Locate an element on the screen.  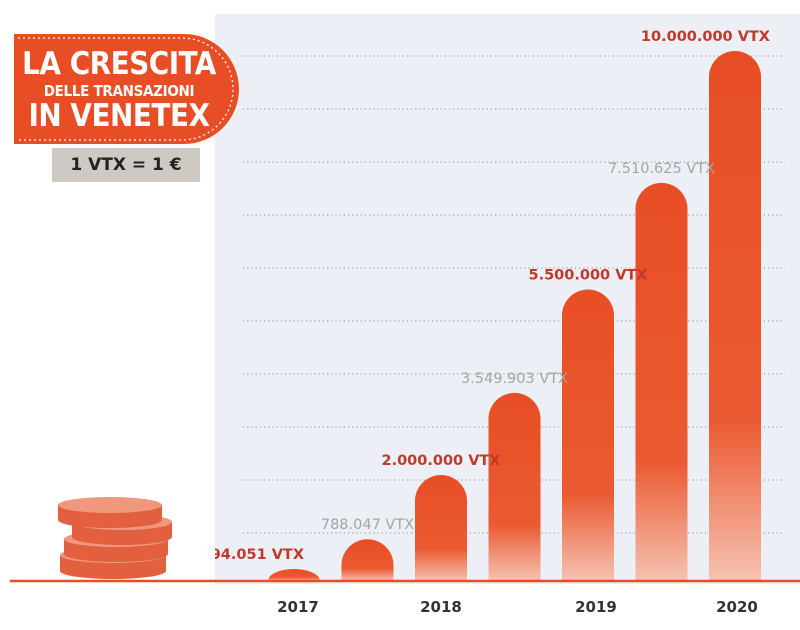
exchange-rate-box: 1 VTX = 1 € is located at coordinates (126, 165).